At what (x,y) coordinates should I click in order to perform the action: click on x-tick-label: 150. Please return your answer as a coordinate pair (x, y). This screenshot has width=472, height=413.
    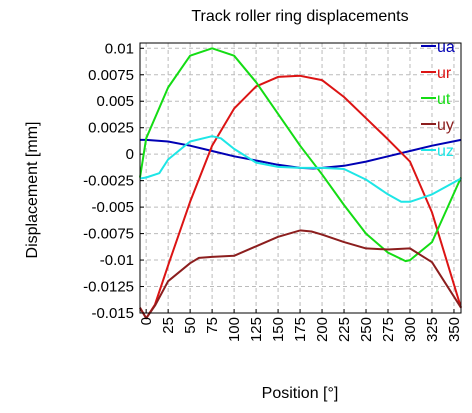
    Looking at the image, I should click on (278, 329).